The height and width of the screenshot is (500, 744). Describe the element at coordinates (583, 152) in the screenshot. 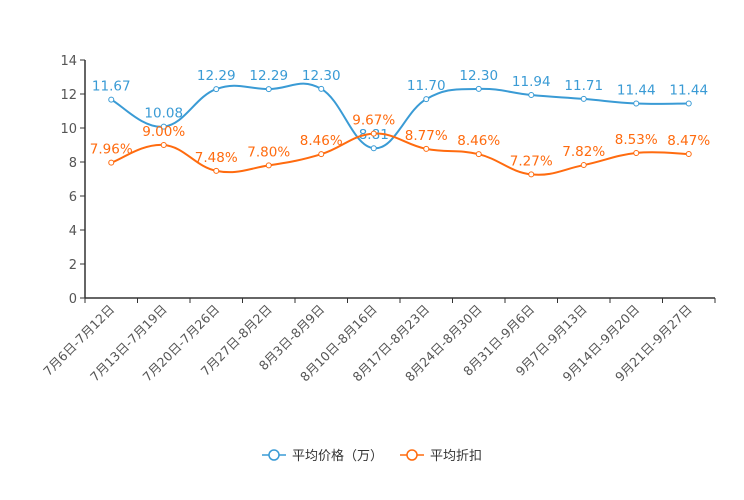

I see `data-label: 7.82%` at that location.